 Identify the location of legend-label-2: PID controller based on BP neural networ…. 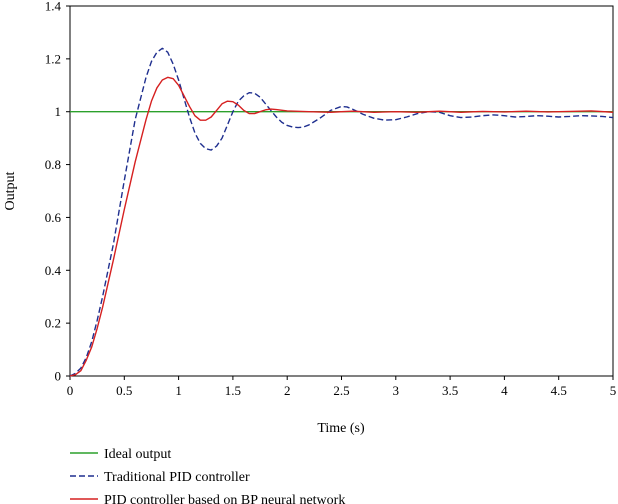
(224, 498).